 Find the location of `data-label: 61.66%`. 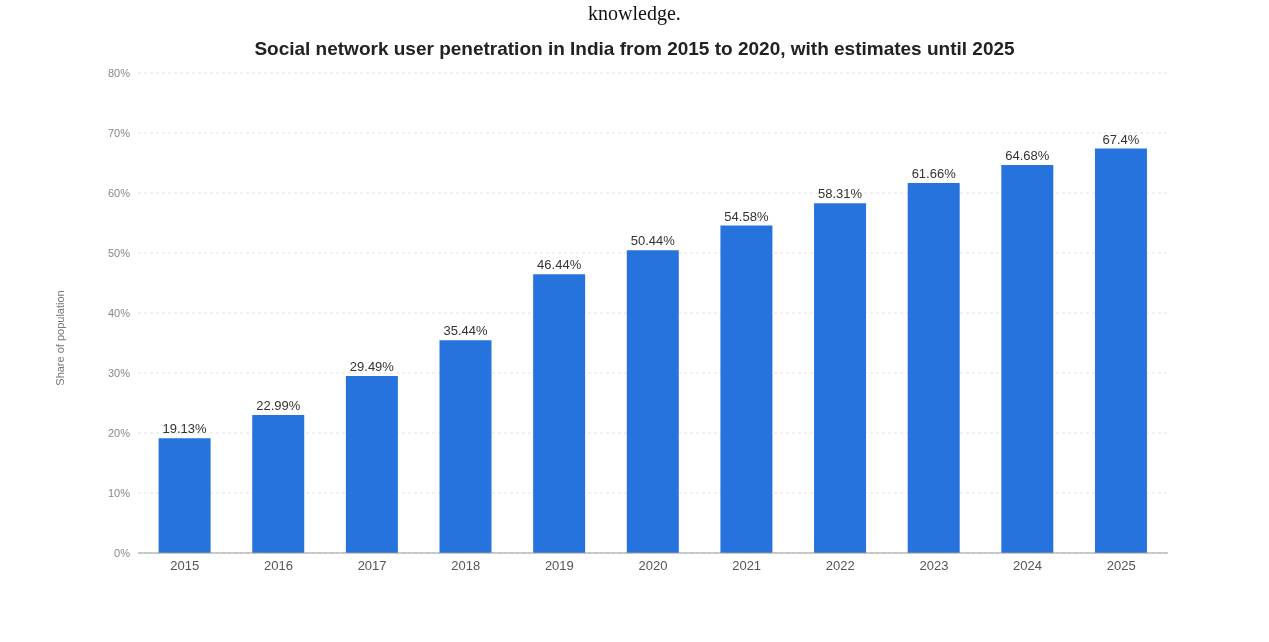

data-label: 61.66% is located at coordinates (934, 174).